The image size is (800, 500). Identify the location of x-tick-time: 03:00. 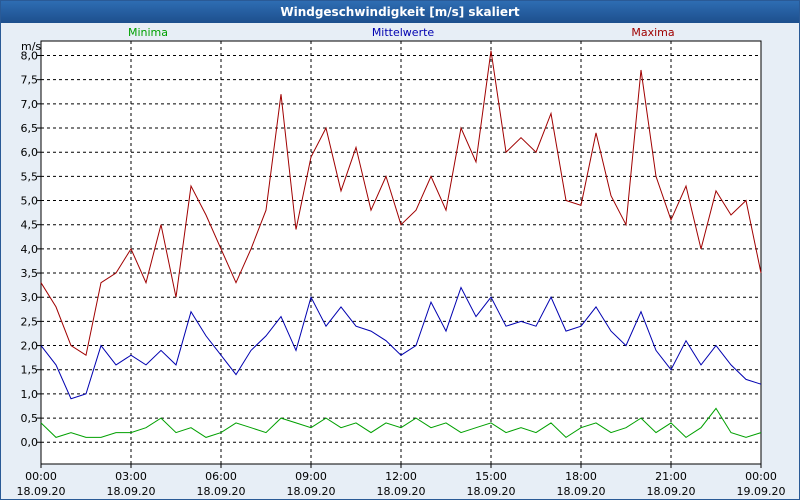
(131, 476).